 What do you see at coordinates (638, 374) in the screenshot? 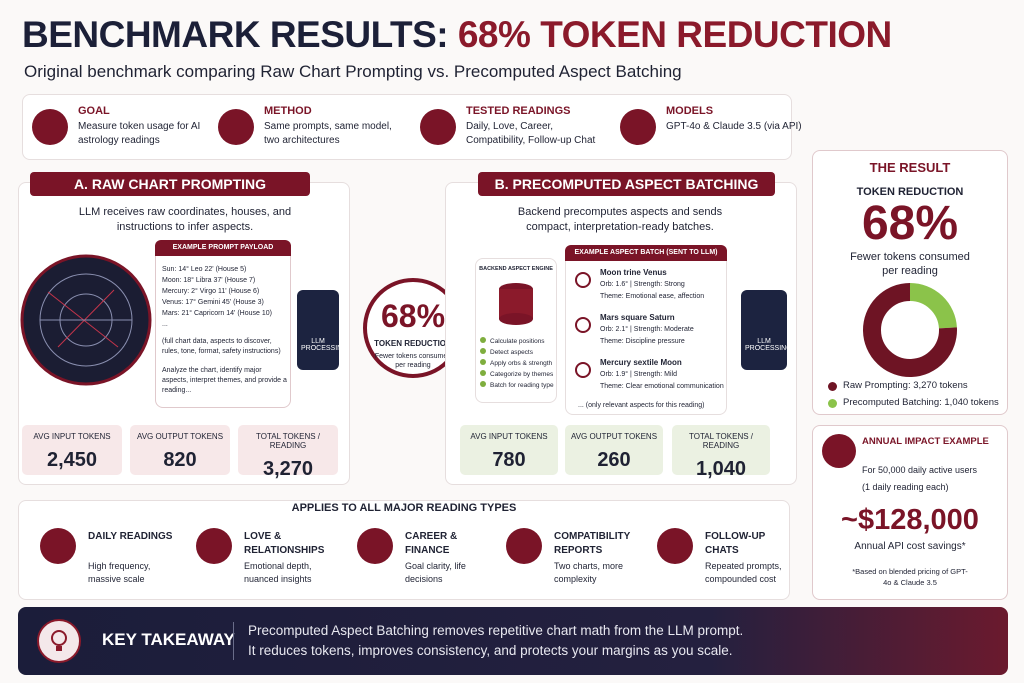
I see `aspect-detail: Orb: 1.9° | Strength: Mild` at bounding box center [638, 374].